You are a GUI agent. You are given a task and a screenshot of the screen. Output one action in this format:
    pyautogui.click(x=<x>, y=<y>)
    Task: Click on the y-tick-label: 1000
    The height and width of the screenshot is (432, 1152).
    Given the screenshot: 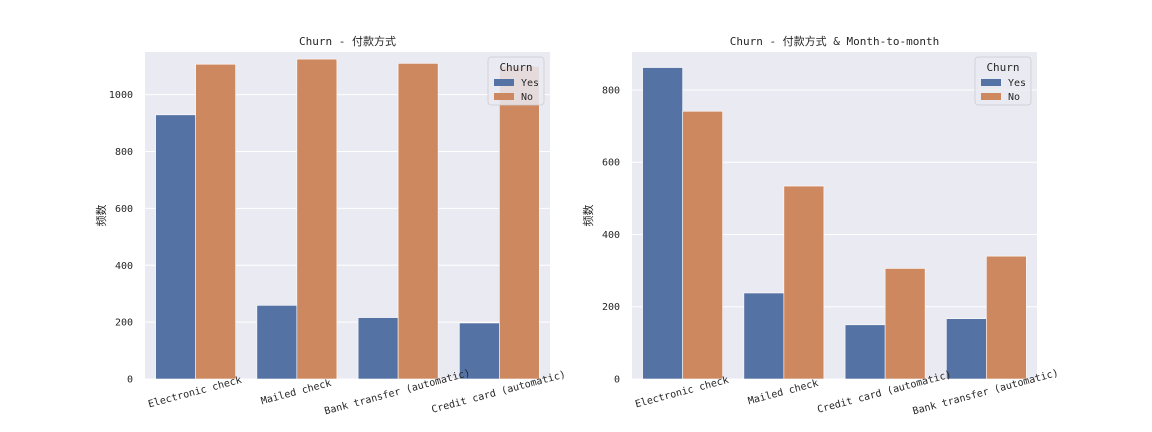 What is the action you would take?
    pyautogui.click(x=121, y=95)
    